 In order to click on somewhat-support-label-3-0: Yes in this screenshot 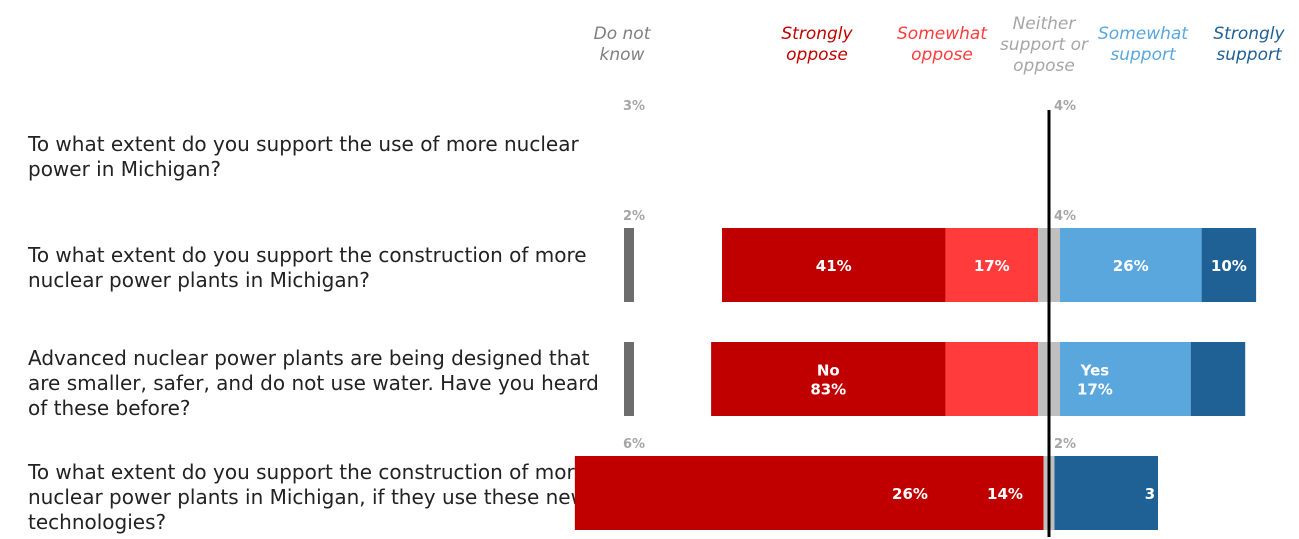, I will do `click(1095, 371)`.